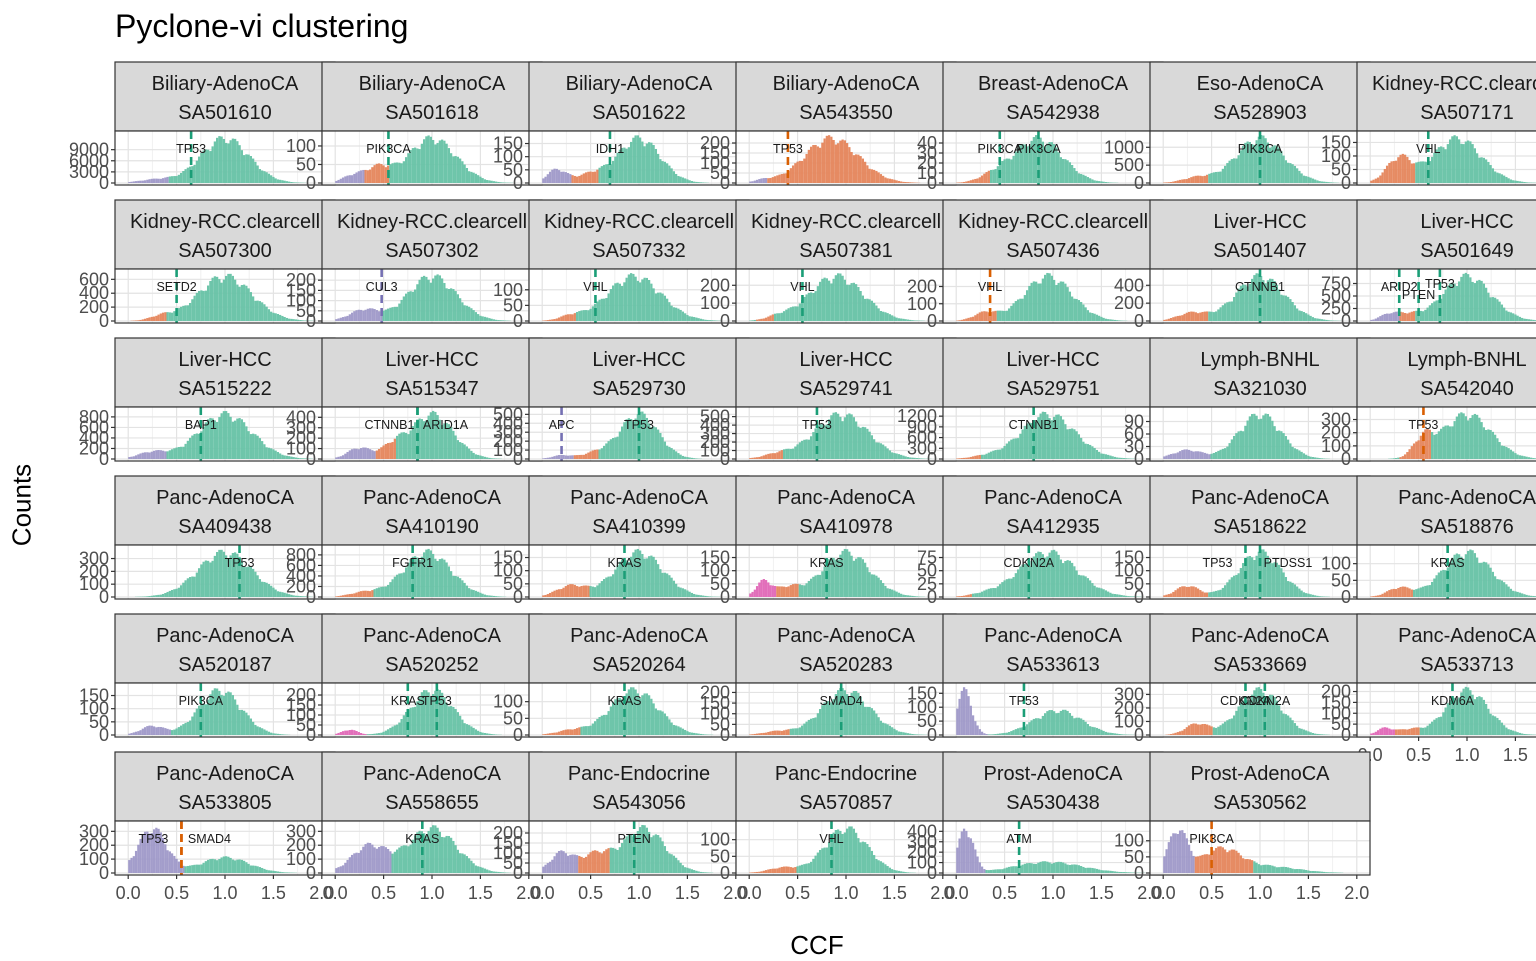  What do you see at coordinates (1260, 498) in the screenshot?
I see `strip-cancer-label: Panc-AdenoCA` at bounding box center [1260, 498].